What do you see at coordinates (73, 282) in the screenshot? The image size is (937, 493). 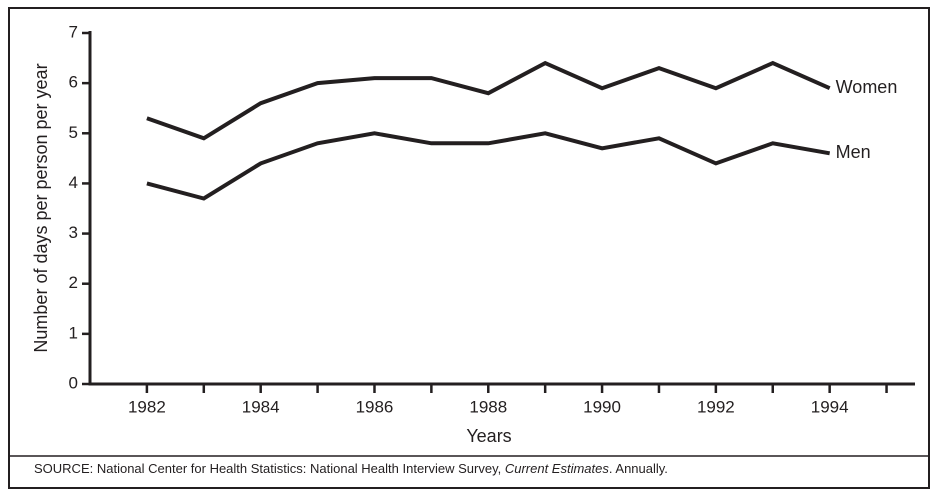 I see `y-tick-label: 2` at bounding box center [73, 282].